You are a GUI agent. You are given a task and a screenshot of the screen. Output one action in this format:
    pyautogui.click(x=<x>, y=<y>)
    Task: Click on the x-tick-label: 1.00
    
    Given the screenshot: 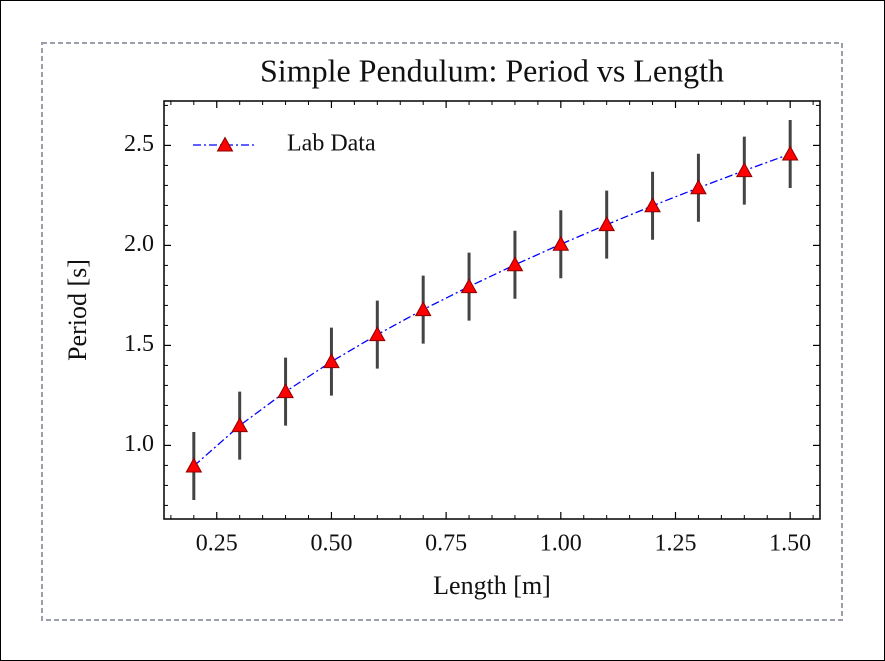 What is the action you would take?
    pyautogui.click(x=561, y=544)
    